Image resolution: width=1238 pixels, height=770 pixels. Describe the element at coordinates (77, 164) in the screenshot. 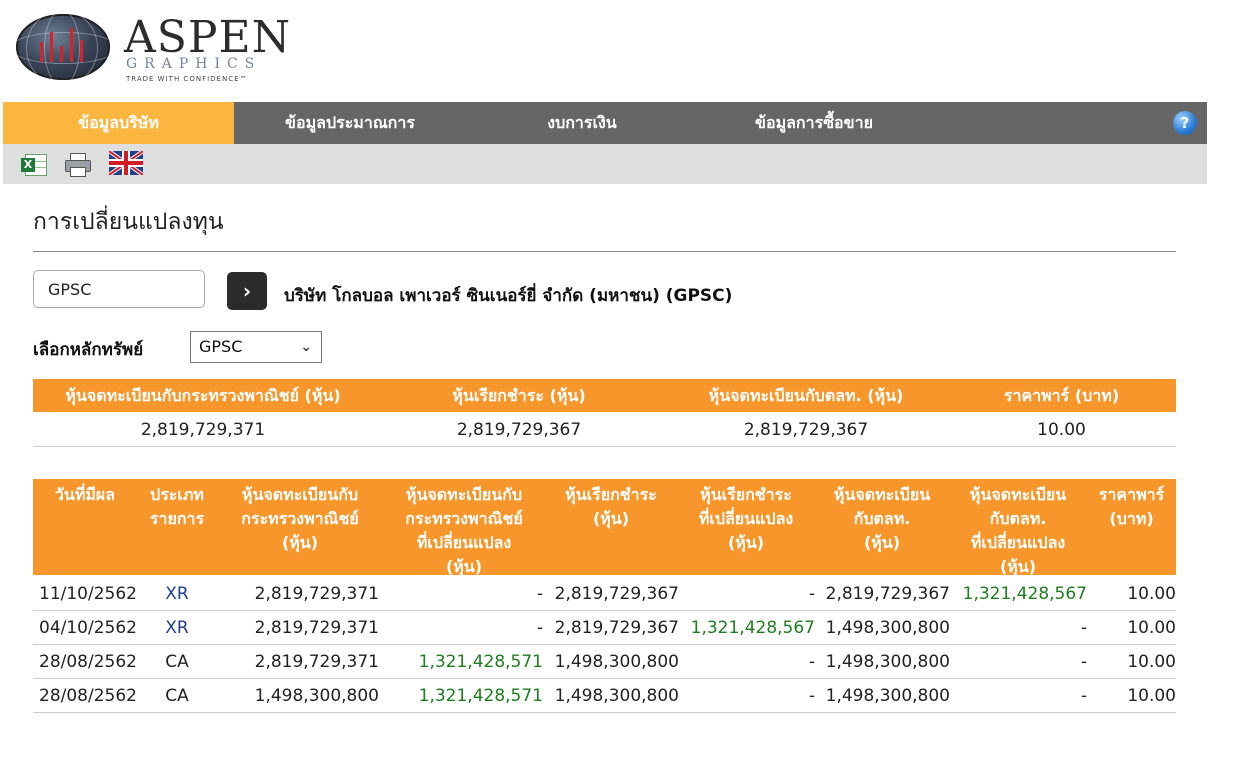

I see `print-icon` at that location.